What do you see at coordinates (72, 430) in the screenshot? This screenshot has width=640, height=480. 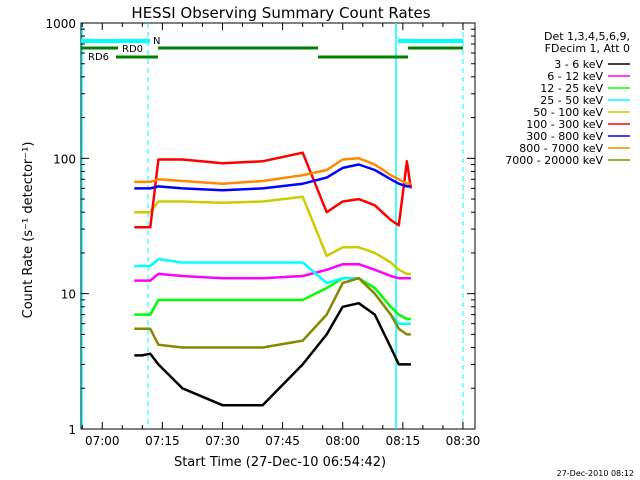 I see `y-tick-label: 1` at bounding box center [72, 430].